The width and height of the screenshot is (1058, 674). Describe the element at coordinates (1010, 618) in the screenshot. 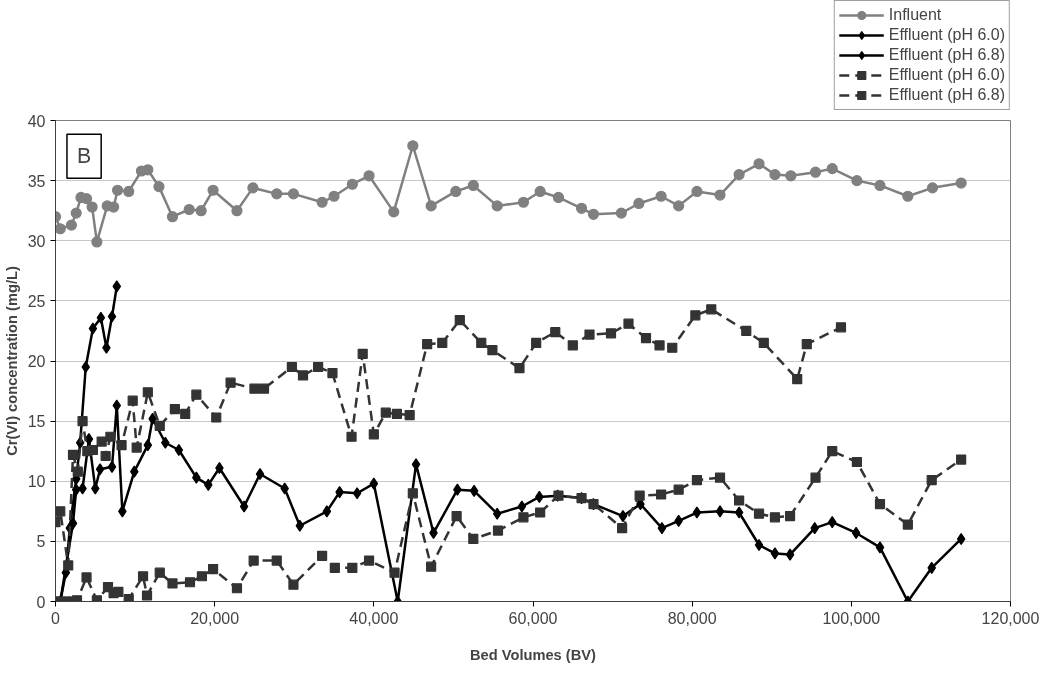

I see `x-tick-label: 120,000` at that location.